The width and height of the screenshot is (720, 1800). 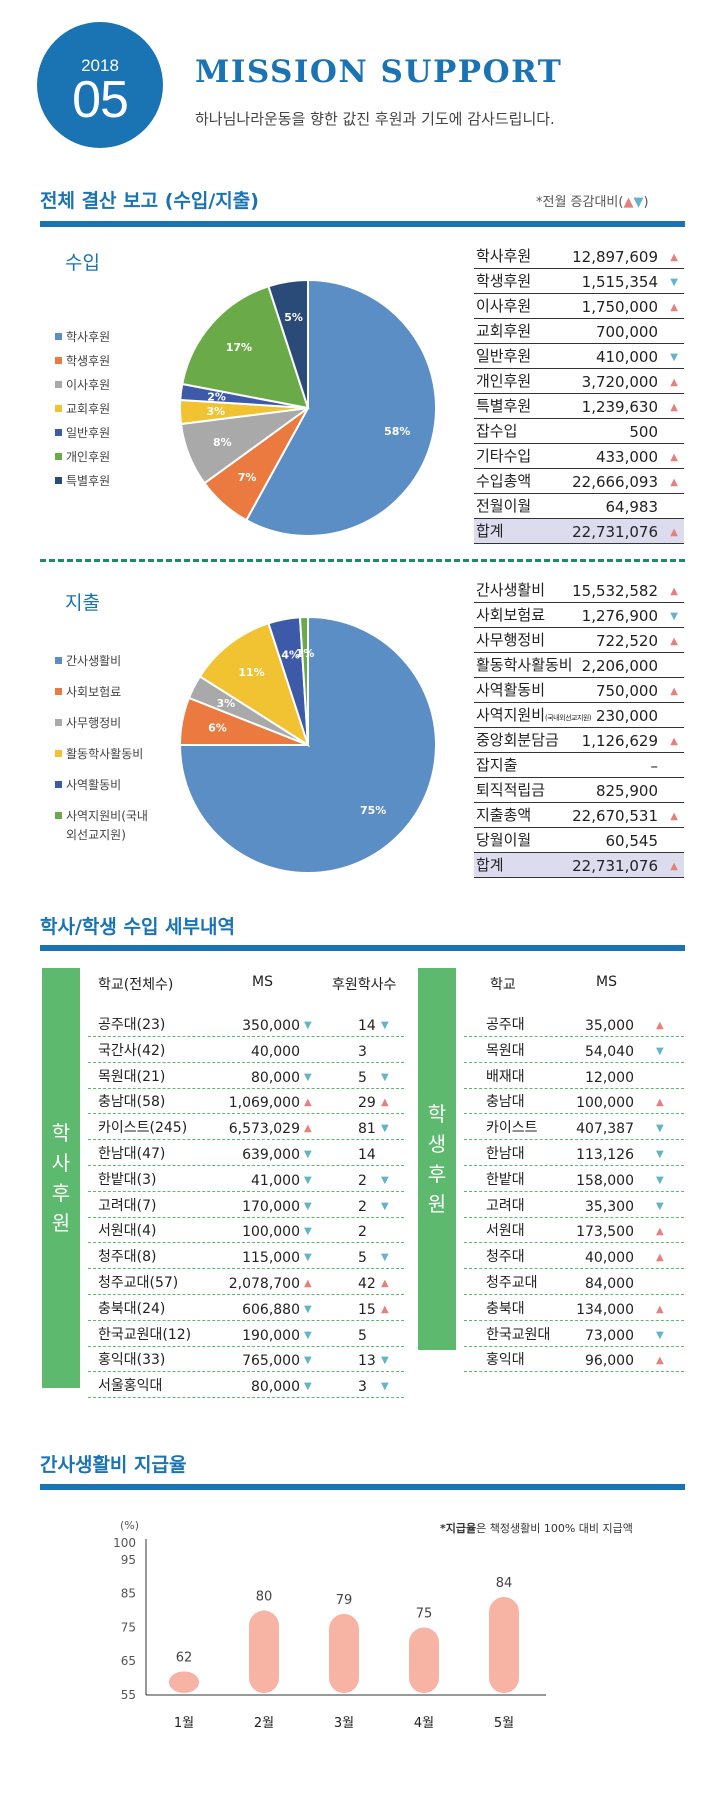 I want to click on row-label: 잡지출, so click(x=497, y=765).